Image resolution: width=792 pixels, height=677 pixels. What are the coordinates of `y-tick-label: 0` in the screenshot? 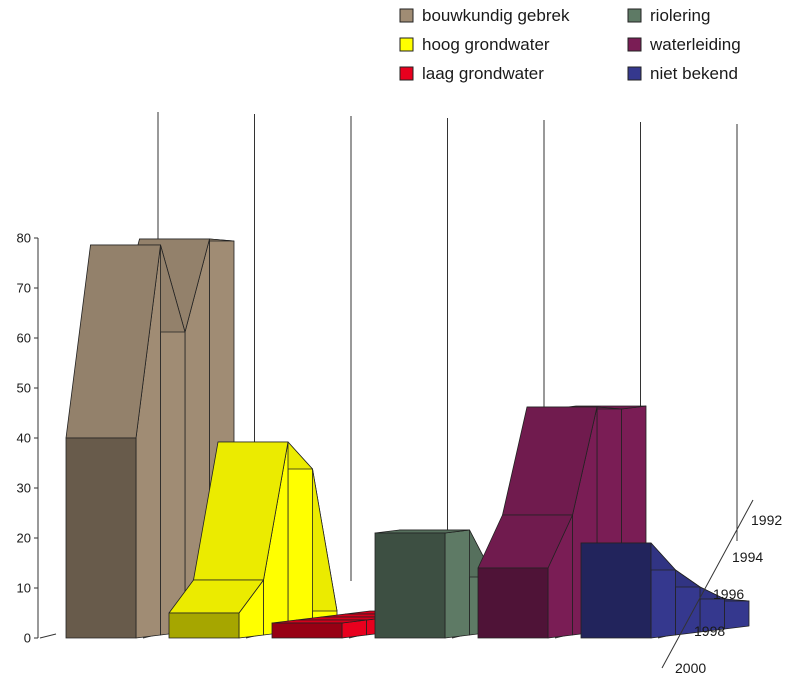 It's located at (27, 638).